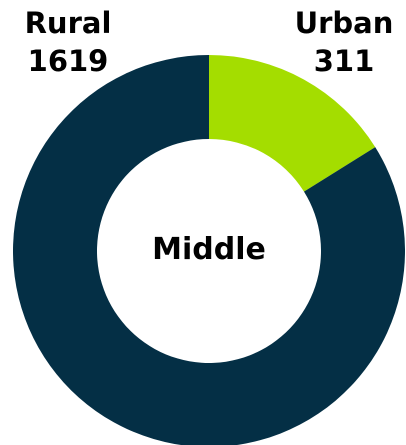 The image size is (406, 445). Describe the element at coordinates (68, 61) in the screenshot. I see `value-label-rural: 1619` at that location.